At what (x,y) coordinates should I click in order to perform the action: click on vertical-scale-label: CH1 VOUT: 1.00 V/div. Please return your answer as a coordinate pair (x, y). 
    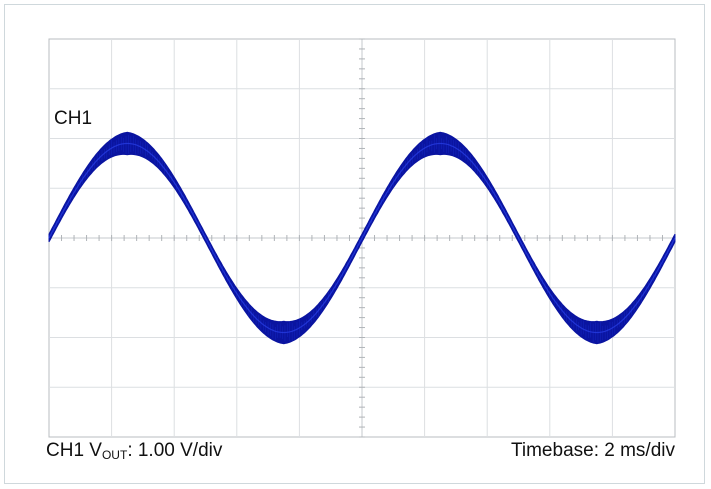
    Looking at the image, I should click on (134, 451).